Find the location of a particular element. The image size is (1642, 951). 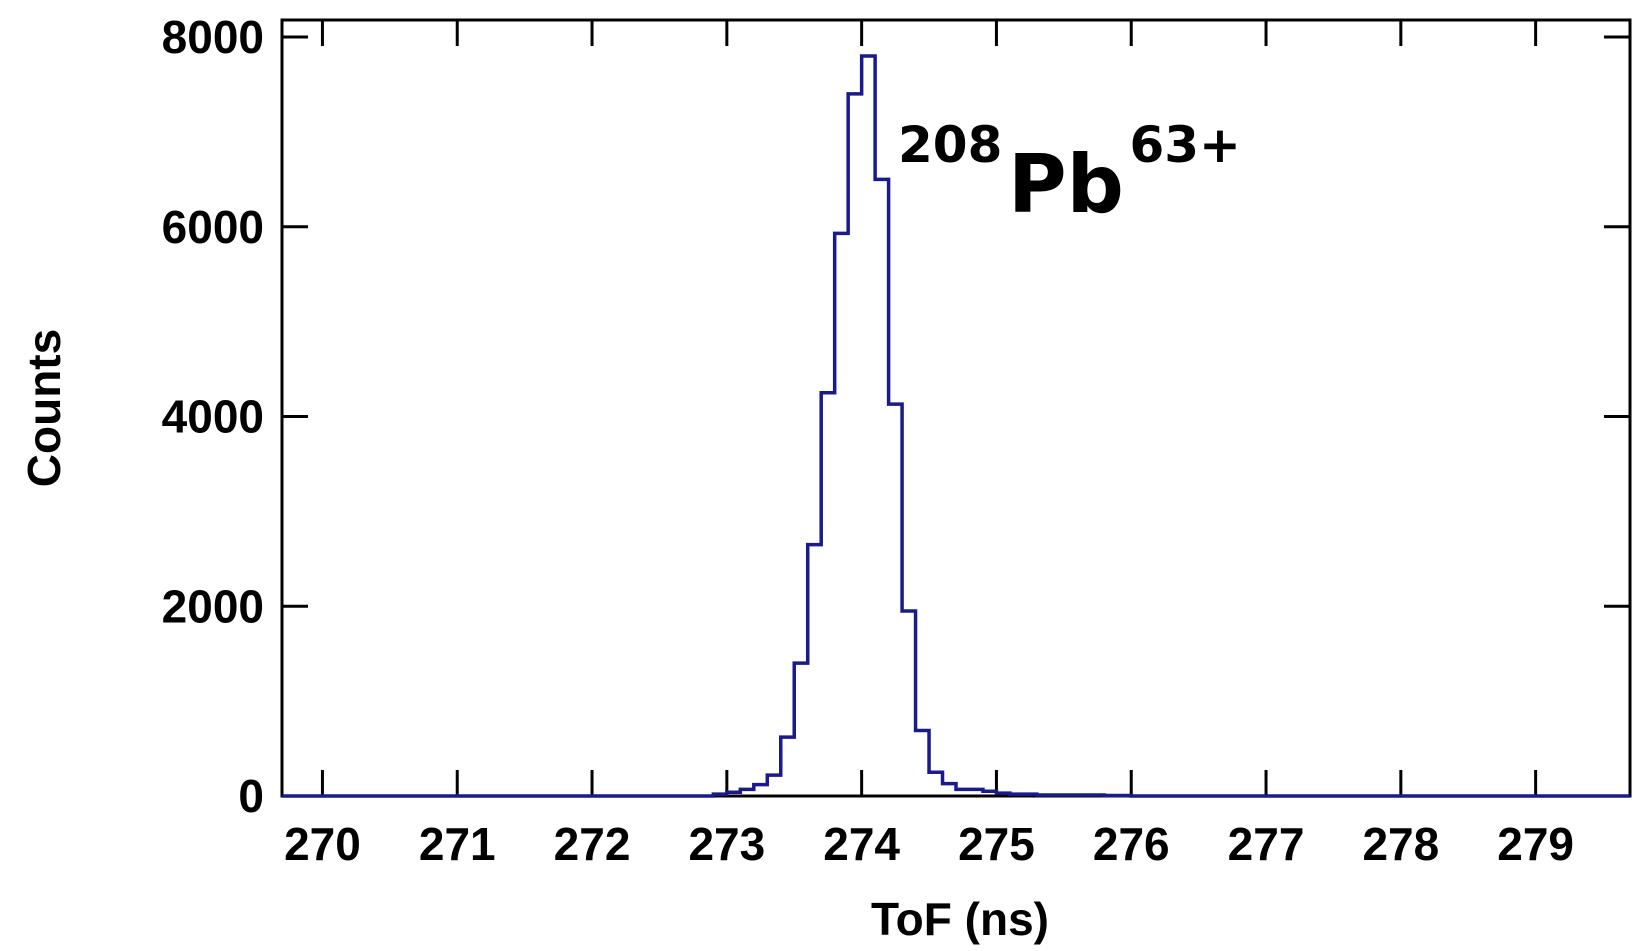

y-tick-label: 4000 is located at coordinates (213, 417).